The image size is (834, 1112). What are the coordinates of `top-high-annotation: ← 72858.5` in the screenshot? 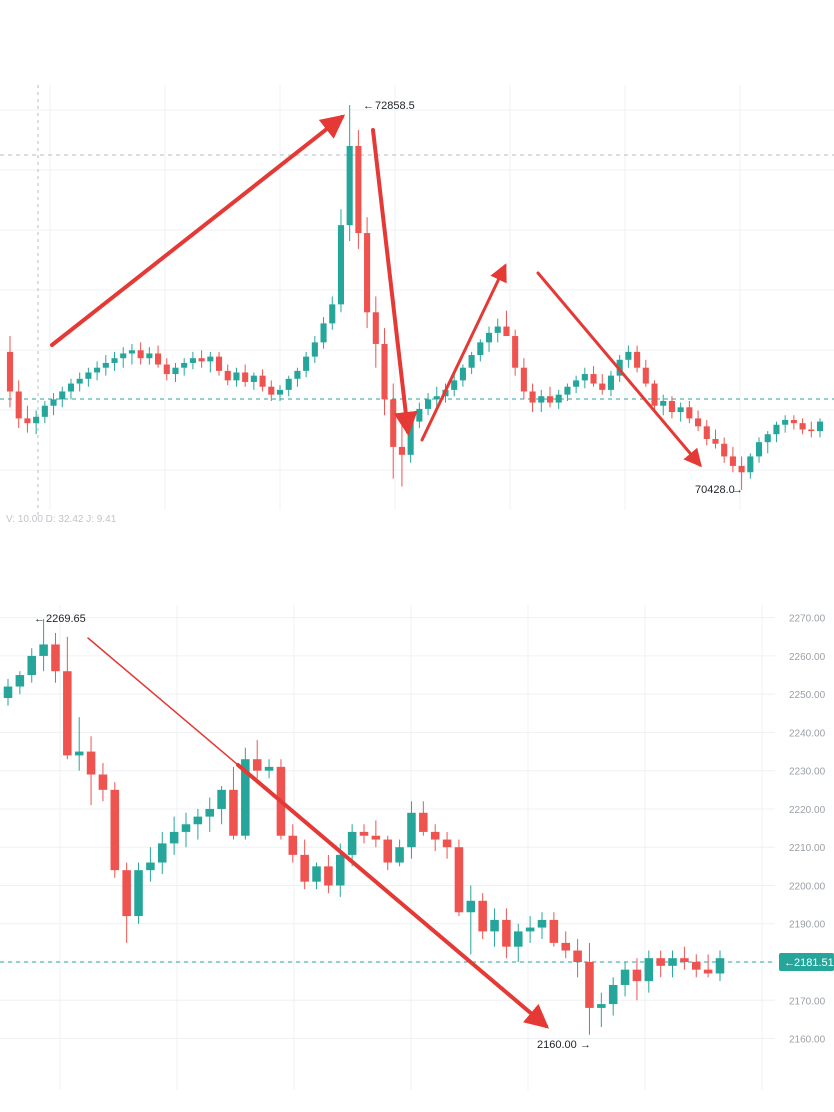 It's located at (389, 106).